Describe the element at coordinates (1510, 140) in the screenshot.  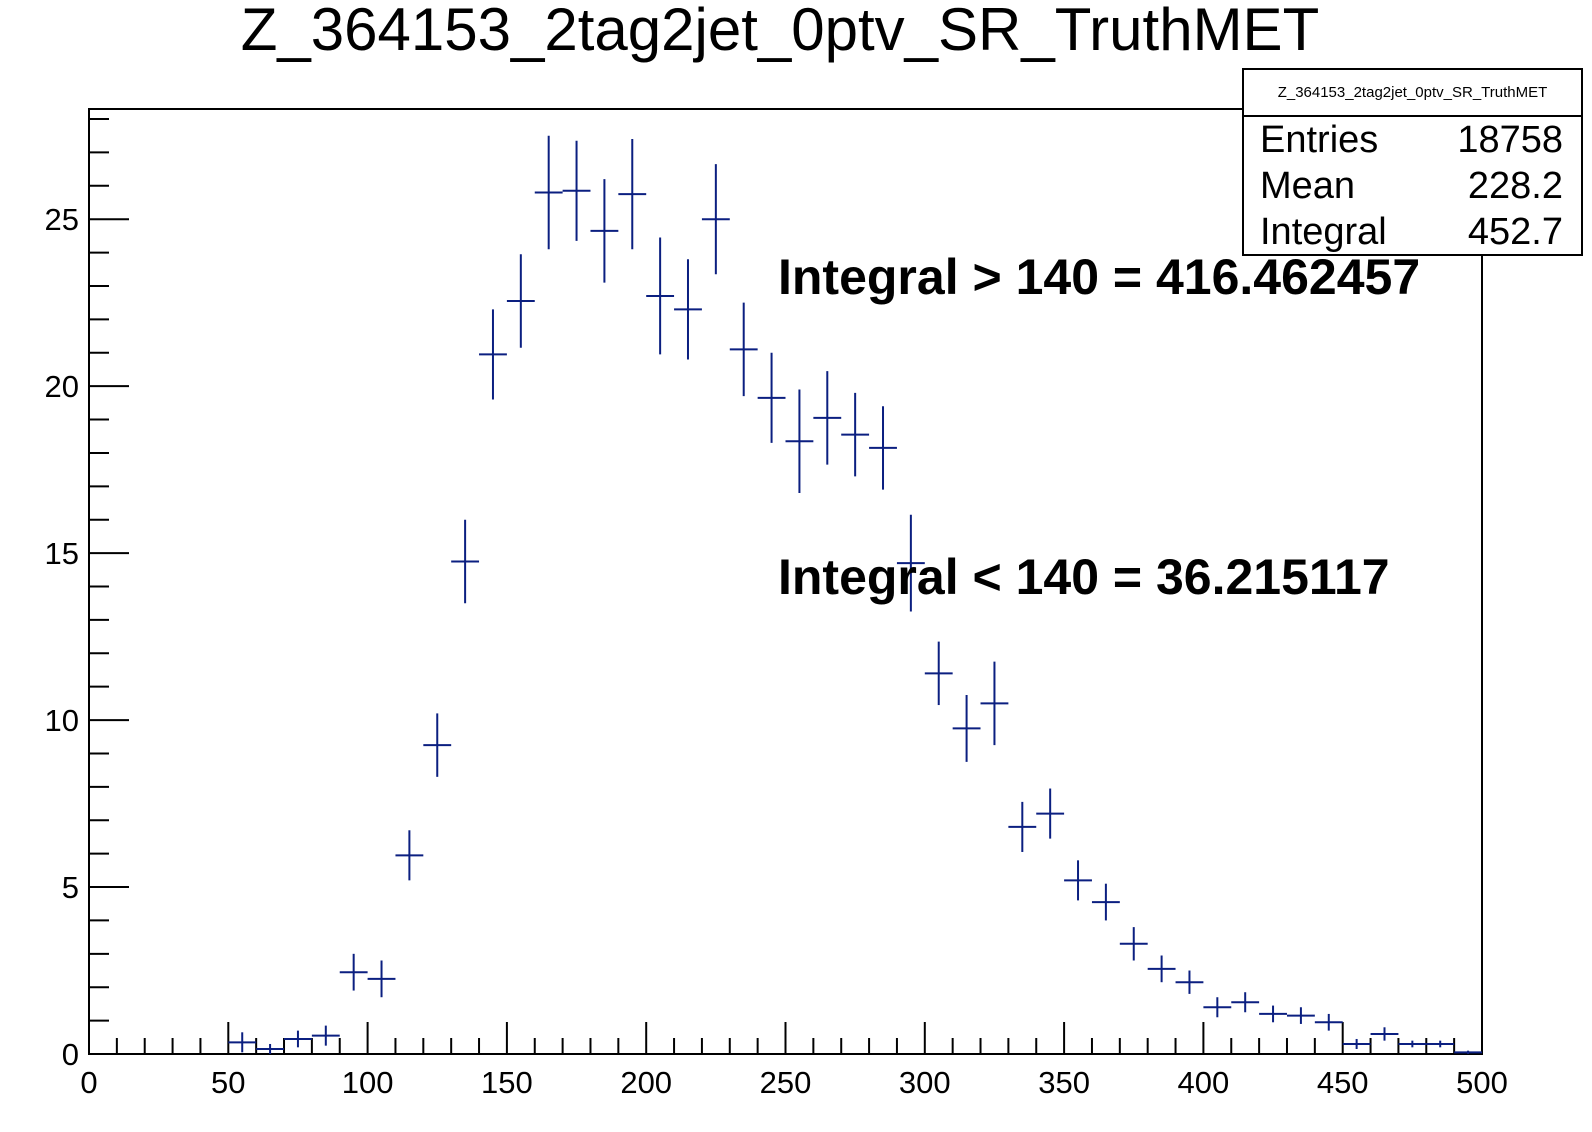
I see `stats-value: 18758` at that location.